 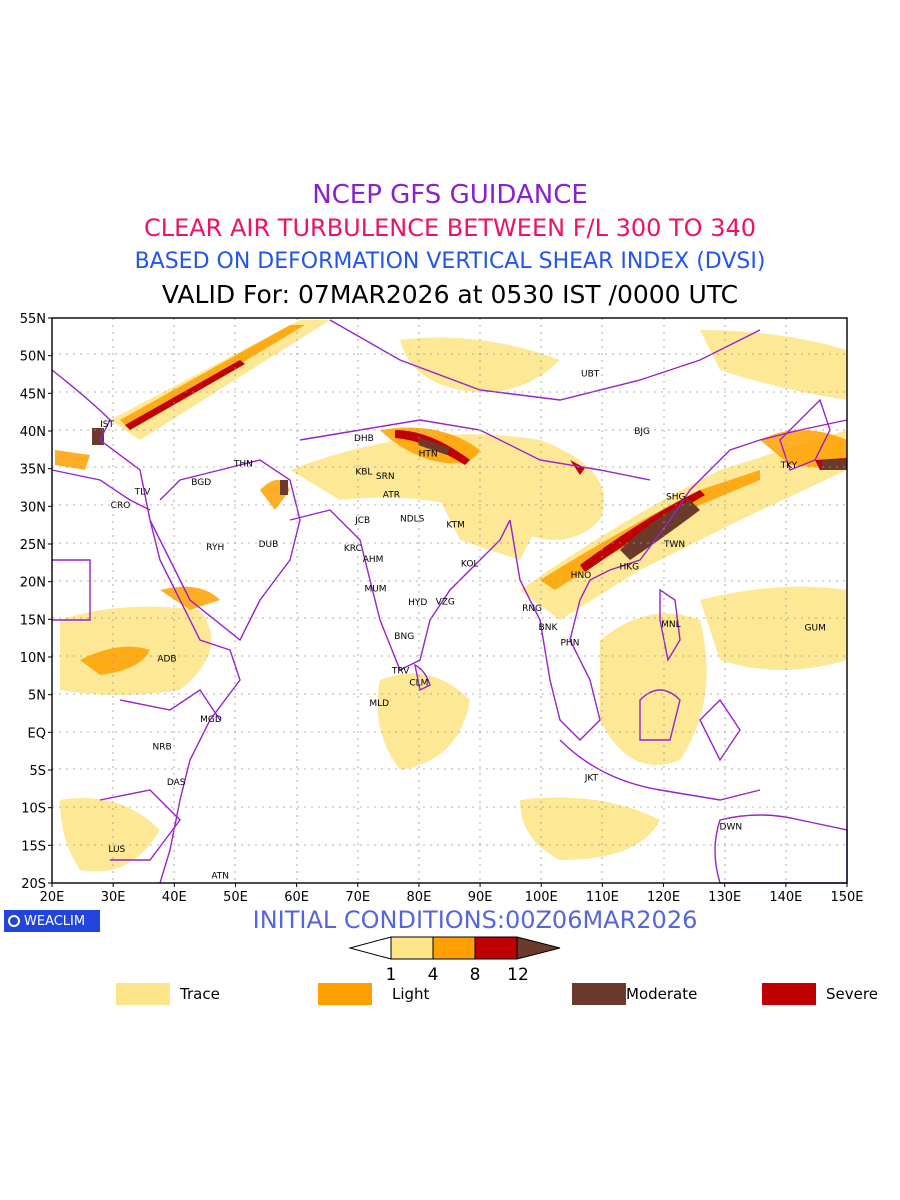 I want to click on title-line-1: NCEP GFS GUIDANCE, so click(x=450, y=195).